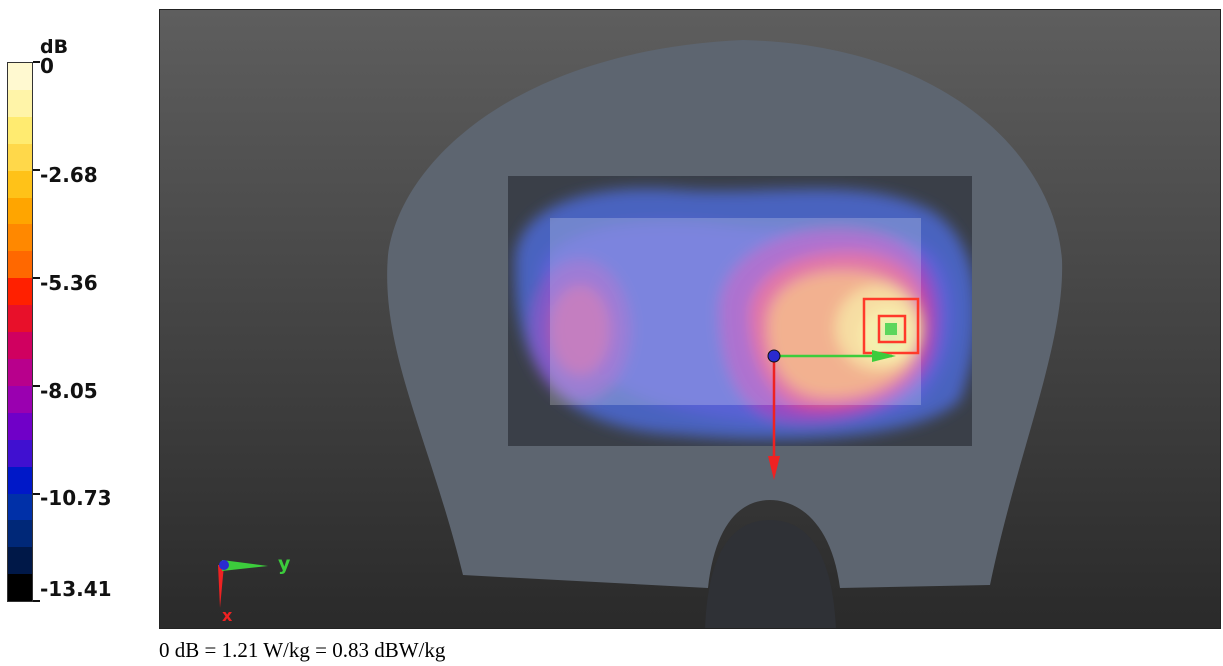 Image resolution: width=1223 pixels, height=666 pixels. I want to click on colorbar-tick-4: -10.73, so click(76, 498).